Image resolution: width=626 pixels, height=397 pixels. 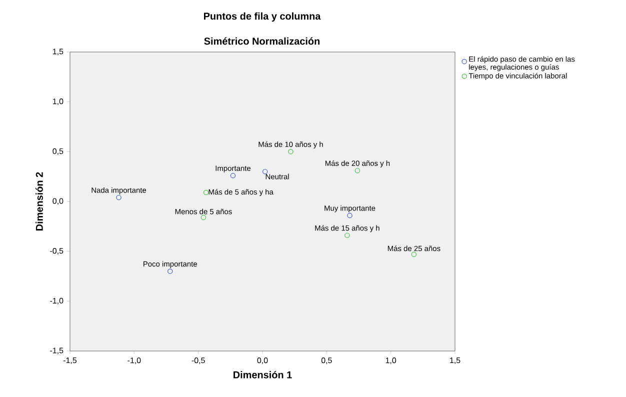 What do you see at coordinates (263, 374) in the screenshot?
I see `x-axis-title: Dimensión 1` at bounding box center [263, 374].